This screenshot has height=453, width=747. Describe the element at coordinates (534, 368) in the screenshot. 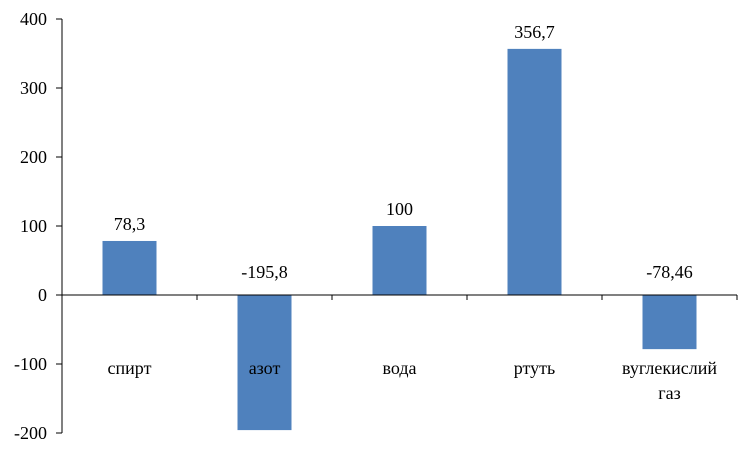

I see `category-label-4: ртуть` at that location.